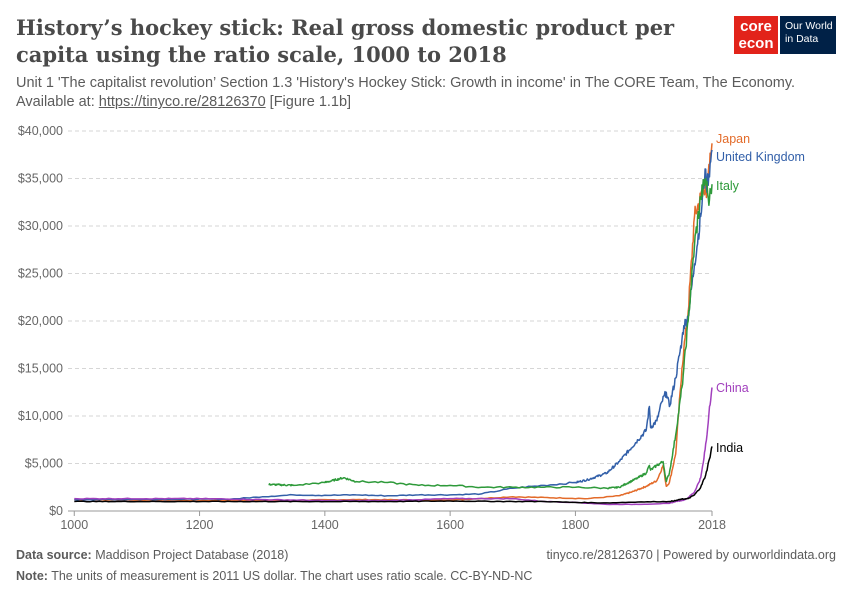 The width and height of the screenshot is (850, 600). I want to click on owid-logo-line1: Our World, so click(809, 26).